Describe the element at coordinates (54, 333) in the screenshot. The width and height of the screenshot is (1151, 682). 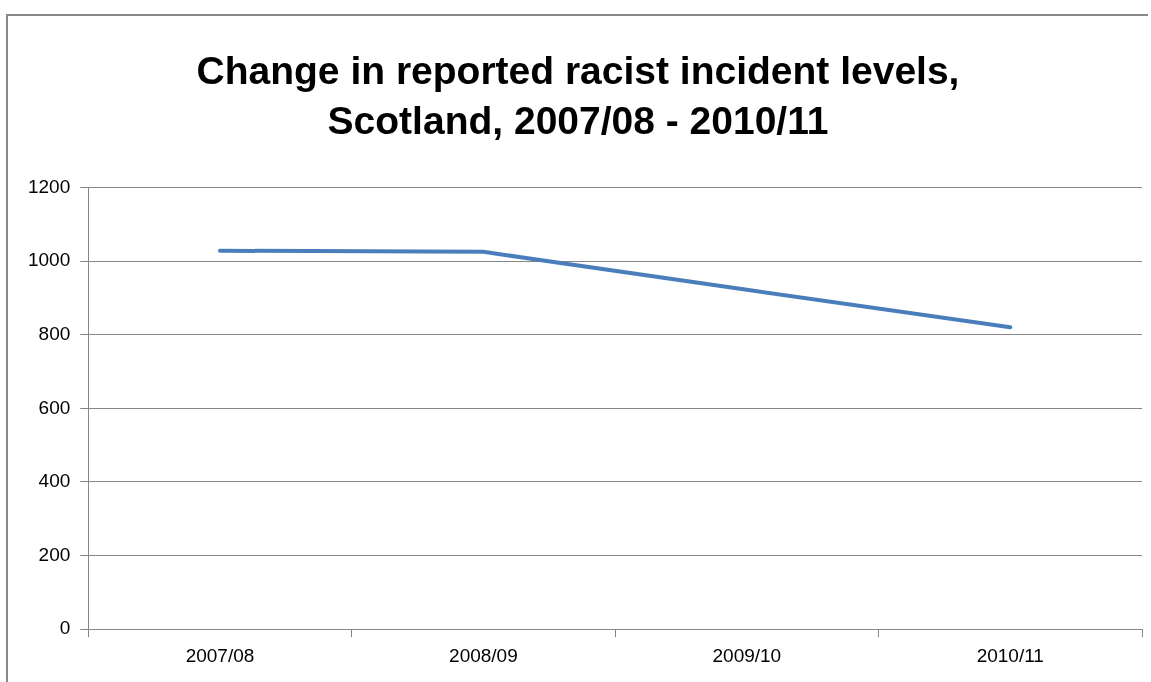
I see `y-tick-label: 800` at that location.